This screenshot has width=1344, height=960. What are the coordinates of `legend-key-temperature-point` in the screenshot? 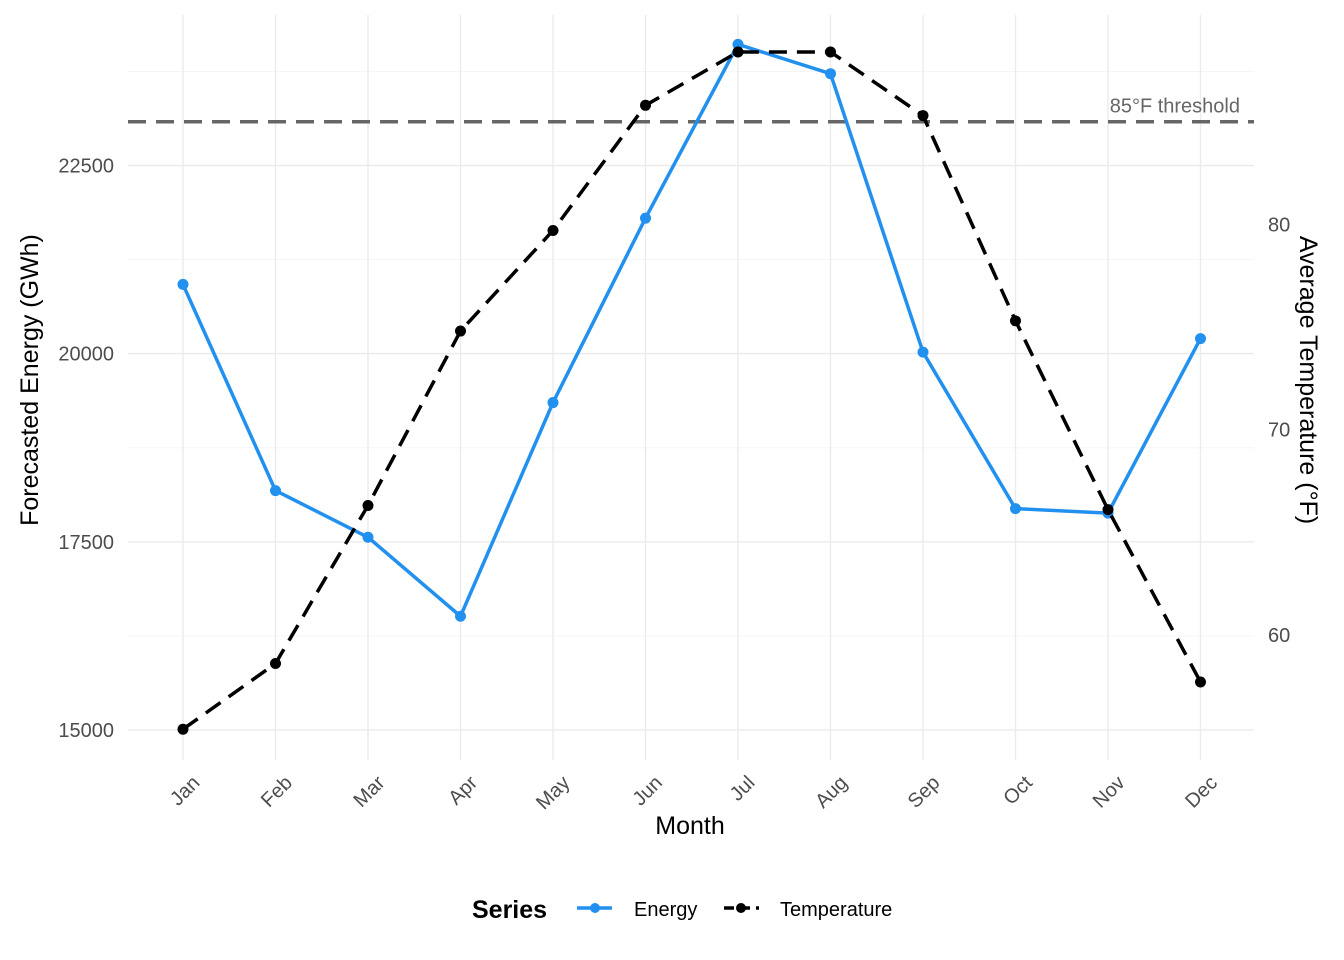 It's located at (741, 908).